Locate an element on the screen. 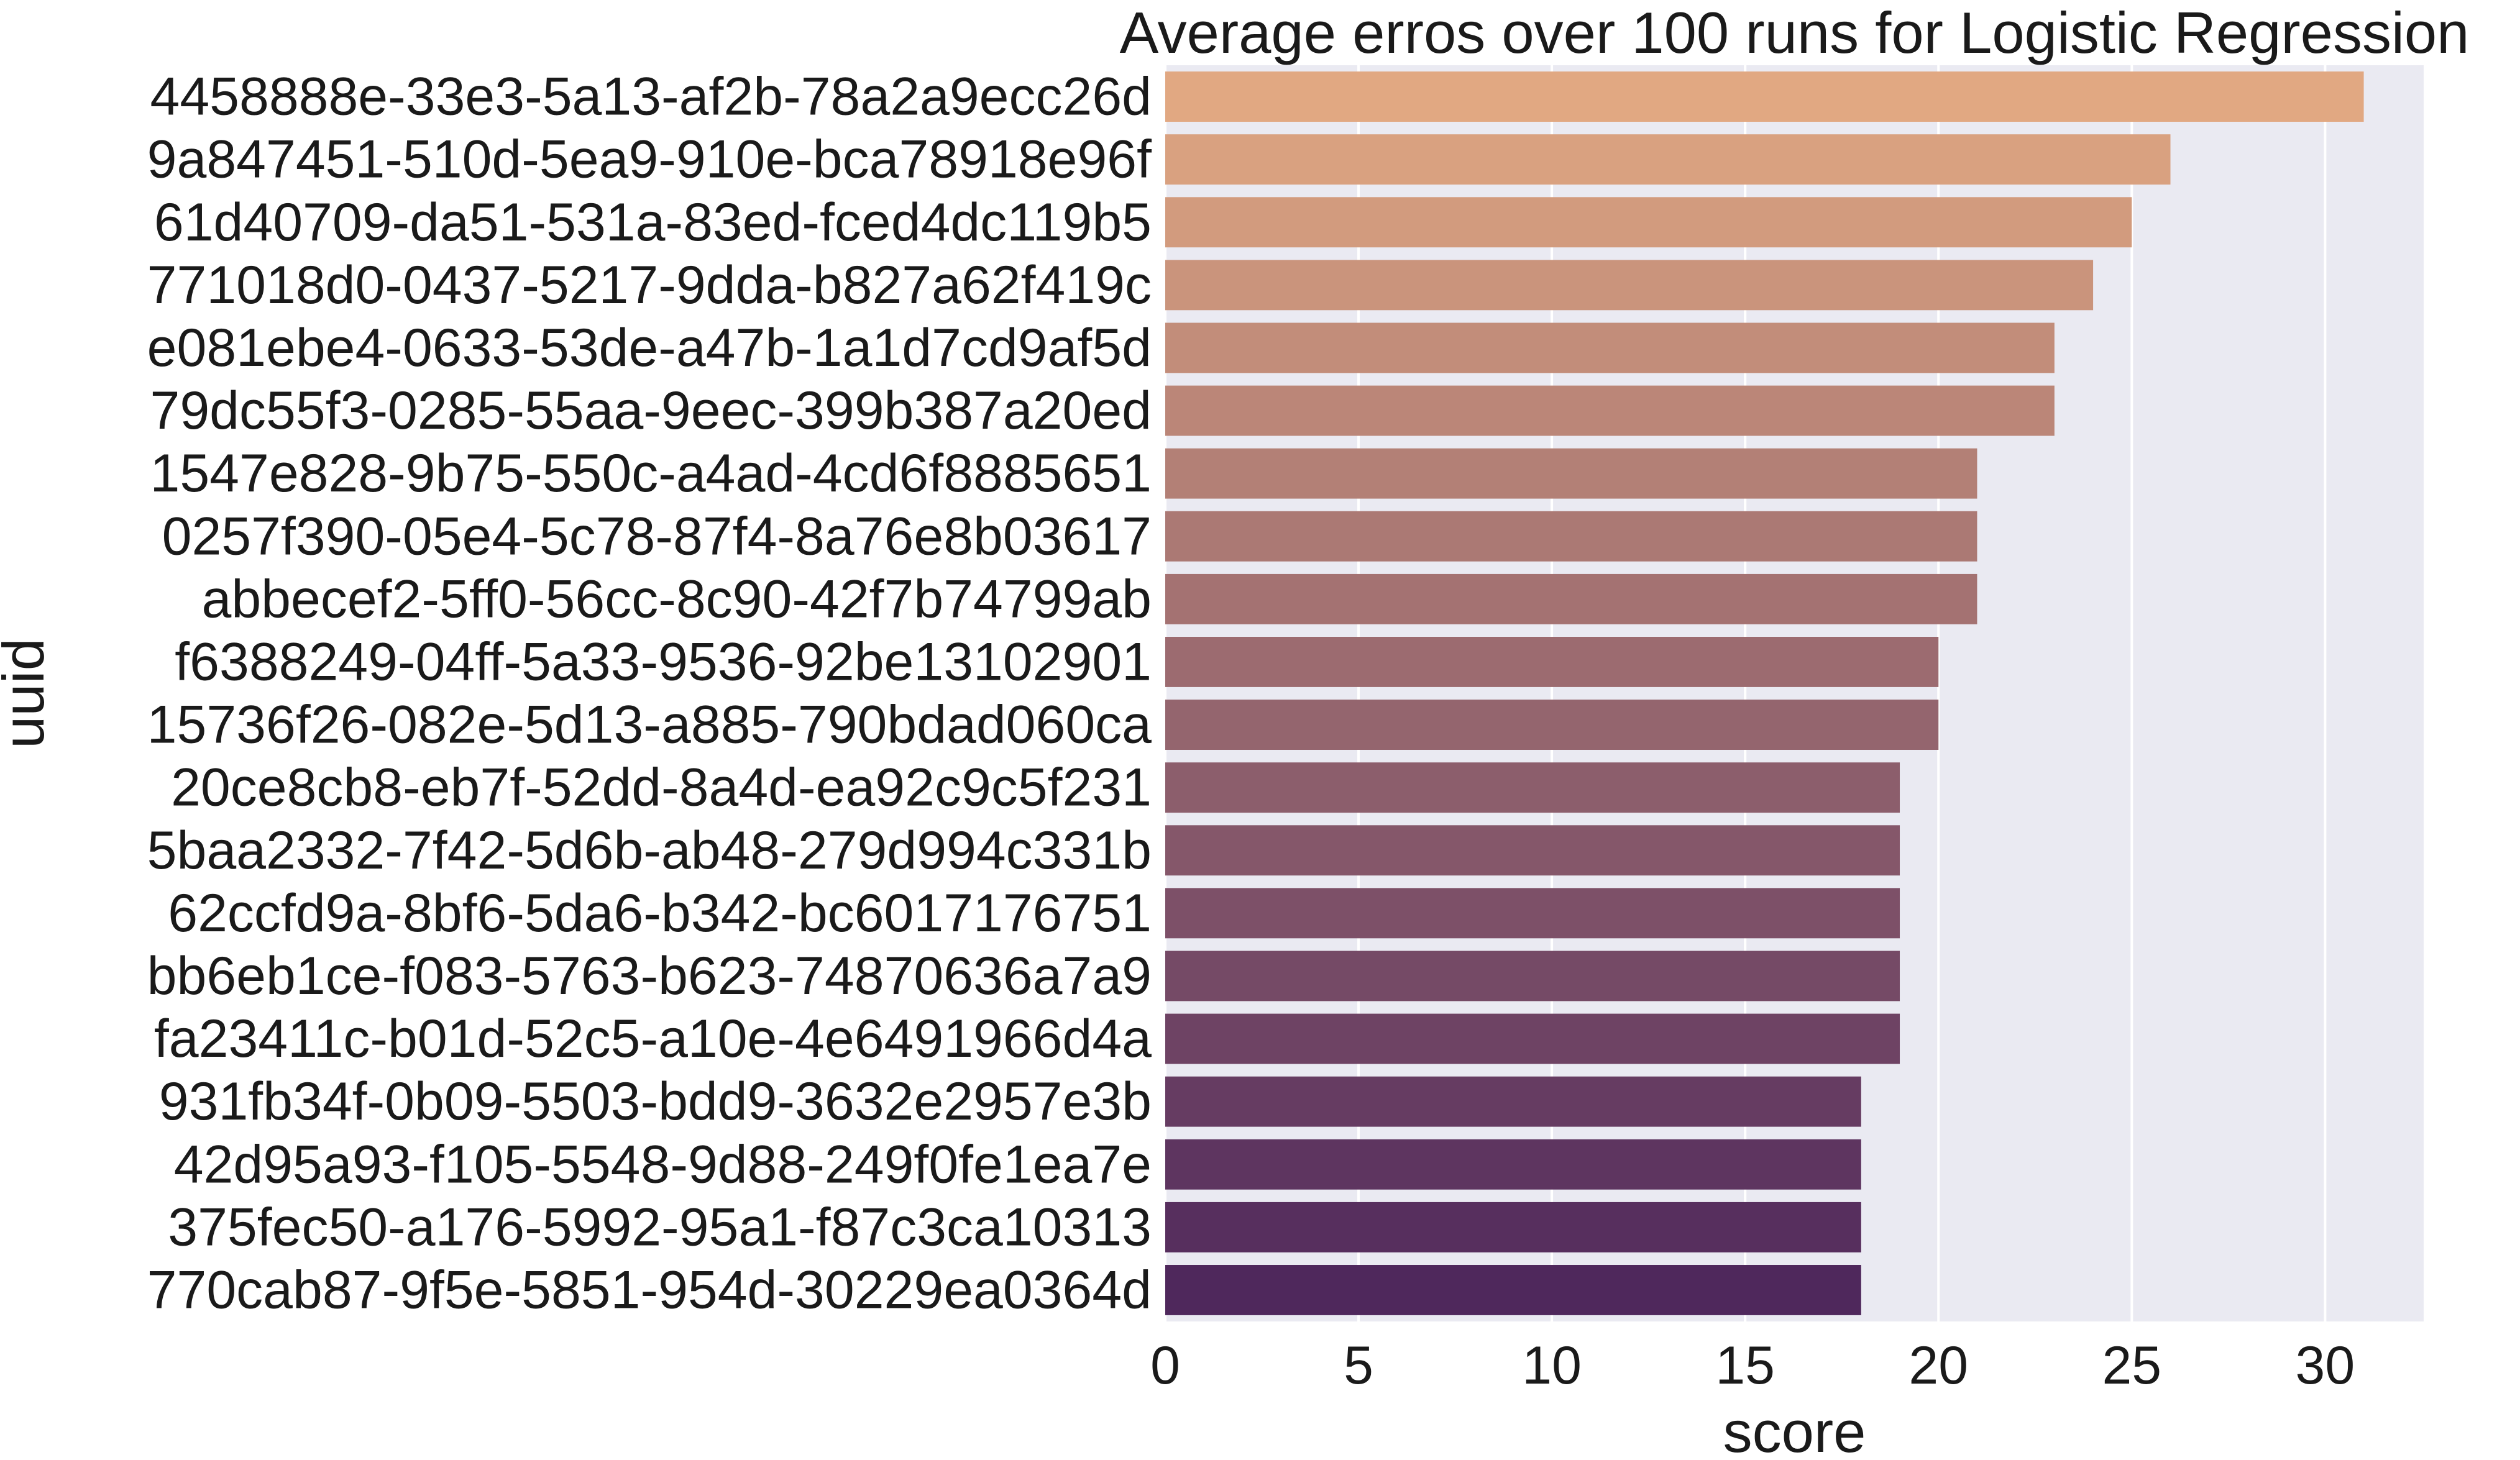 Image resolution: width=2520 pixels, height=1460 pixels. y-tick-label: bb6eb1ce-f083-5763-b623-74870636a7a9 is located at coordinates (649, 976).